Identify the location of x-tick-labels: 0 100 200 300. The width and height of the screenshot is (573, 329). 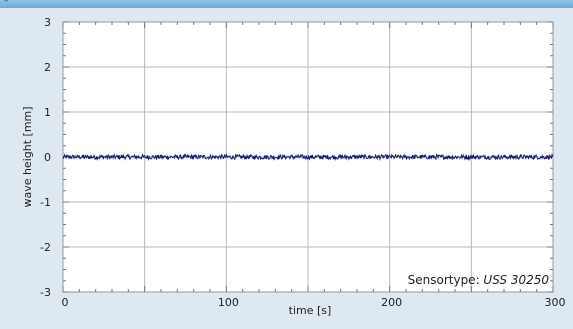
(314, 302).